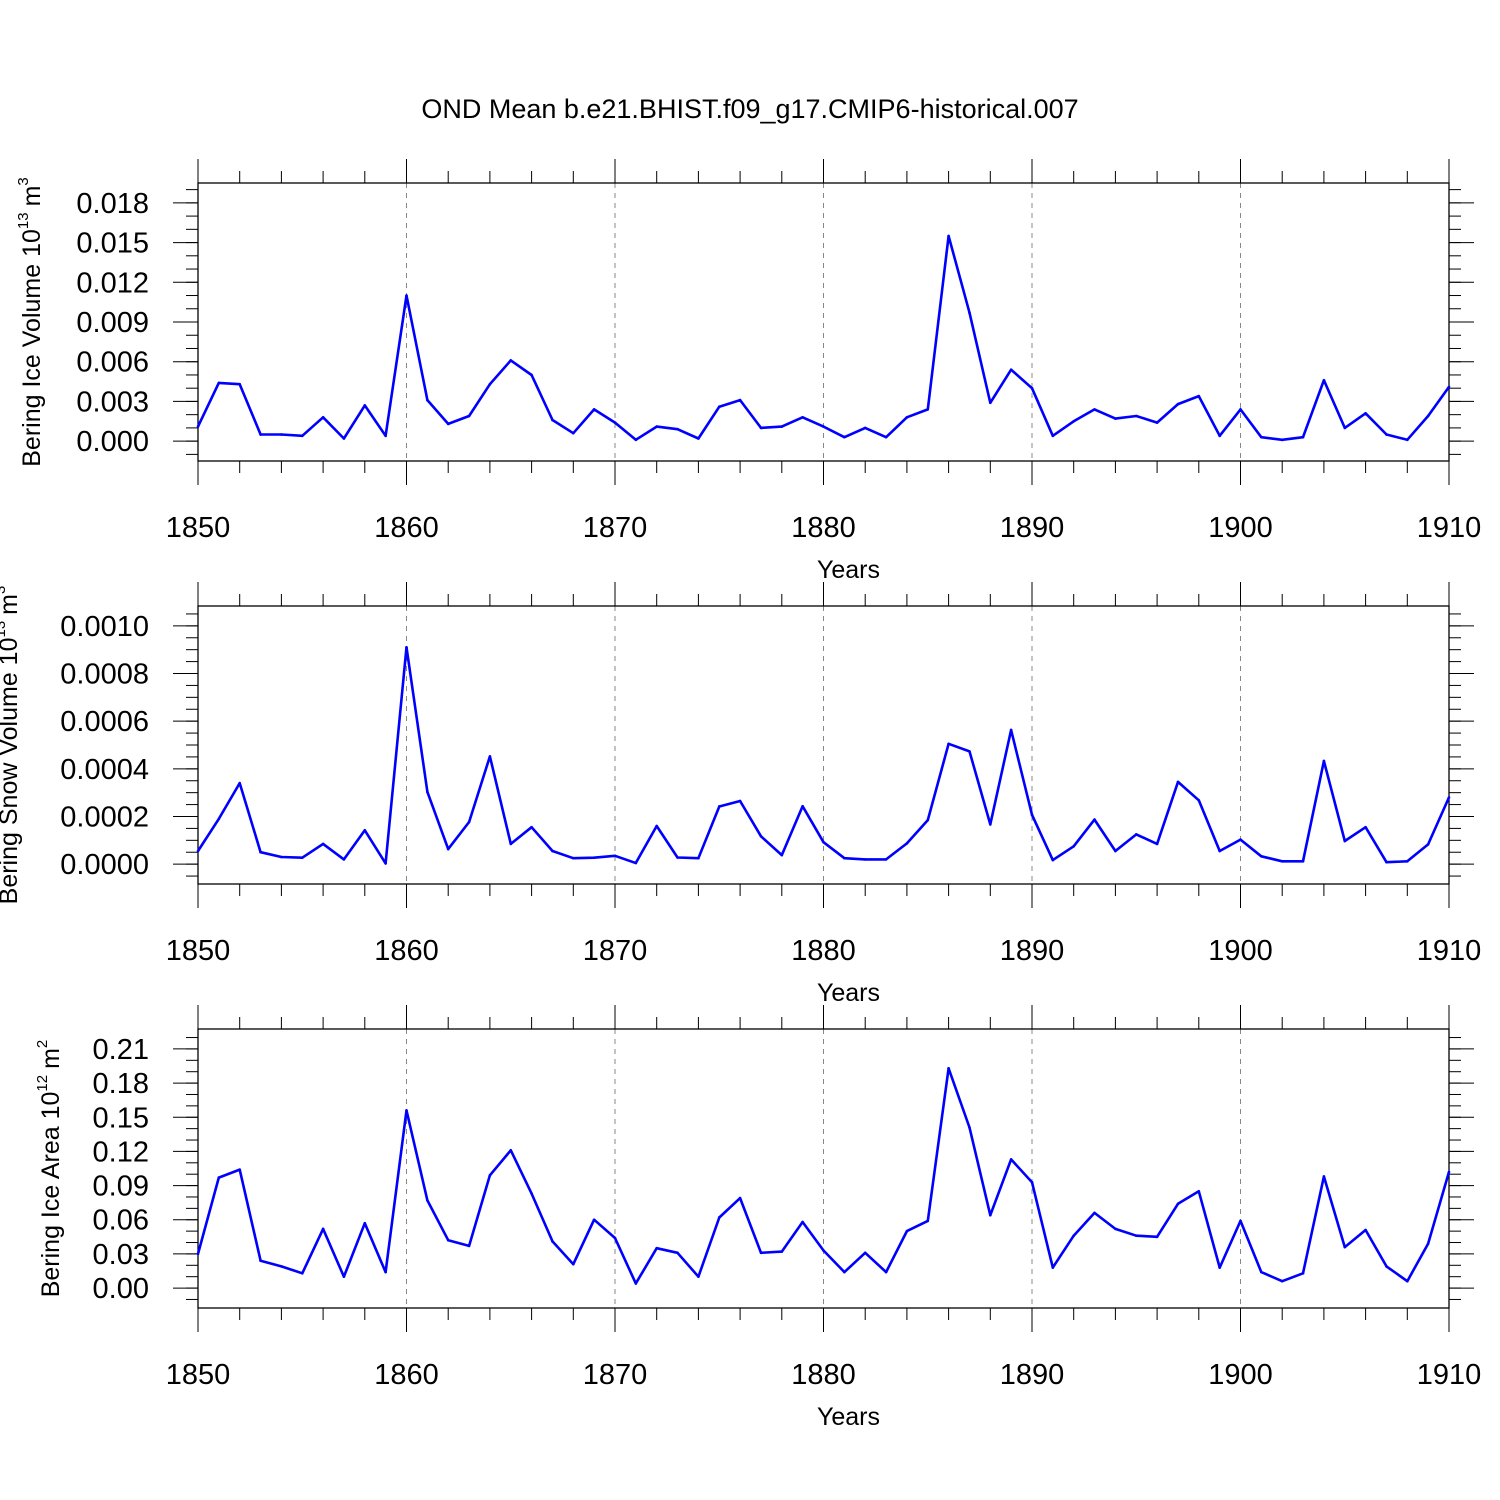 Image resolution: width=1500 pixels, height=1500 pixels. Describe the element at coordinates (104, 722) in the screenshot. I see `y-tick-label: 0.0006` at that location.